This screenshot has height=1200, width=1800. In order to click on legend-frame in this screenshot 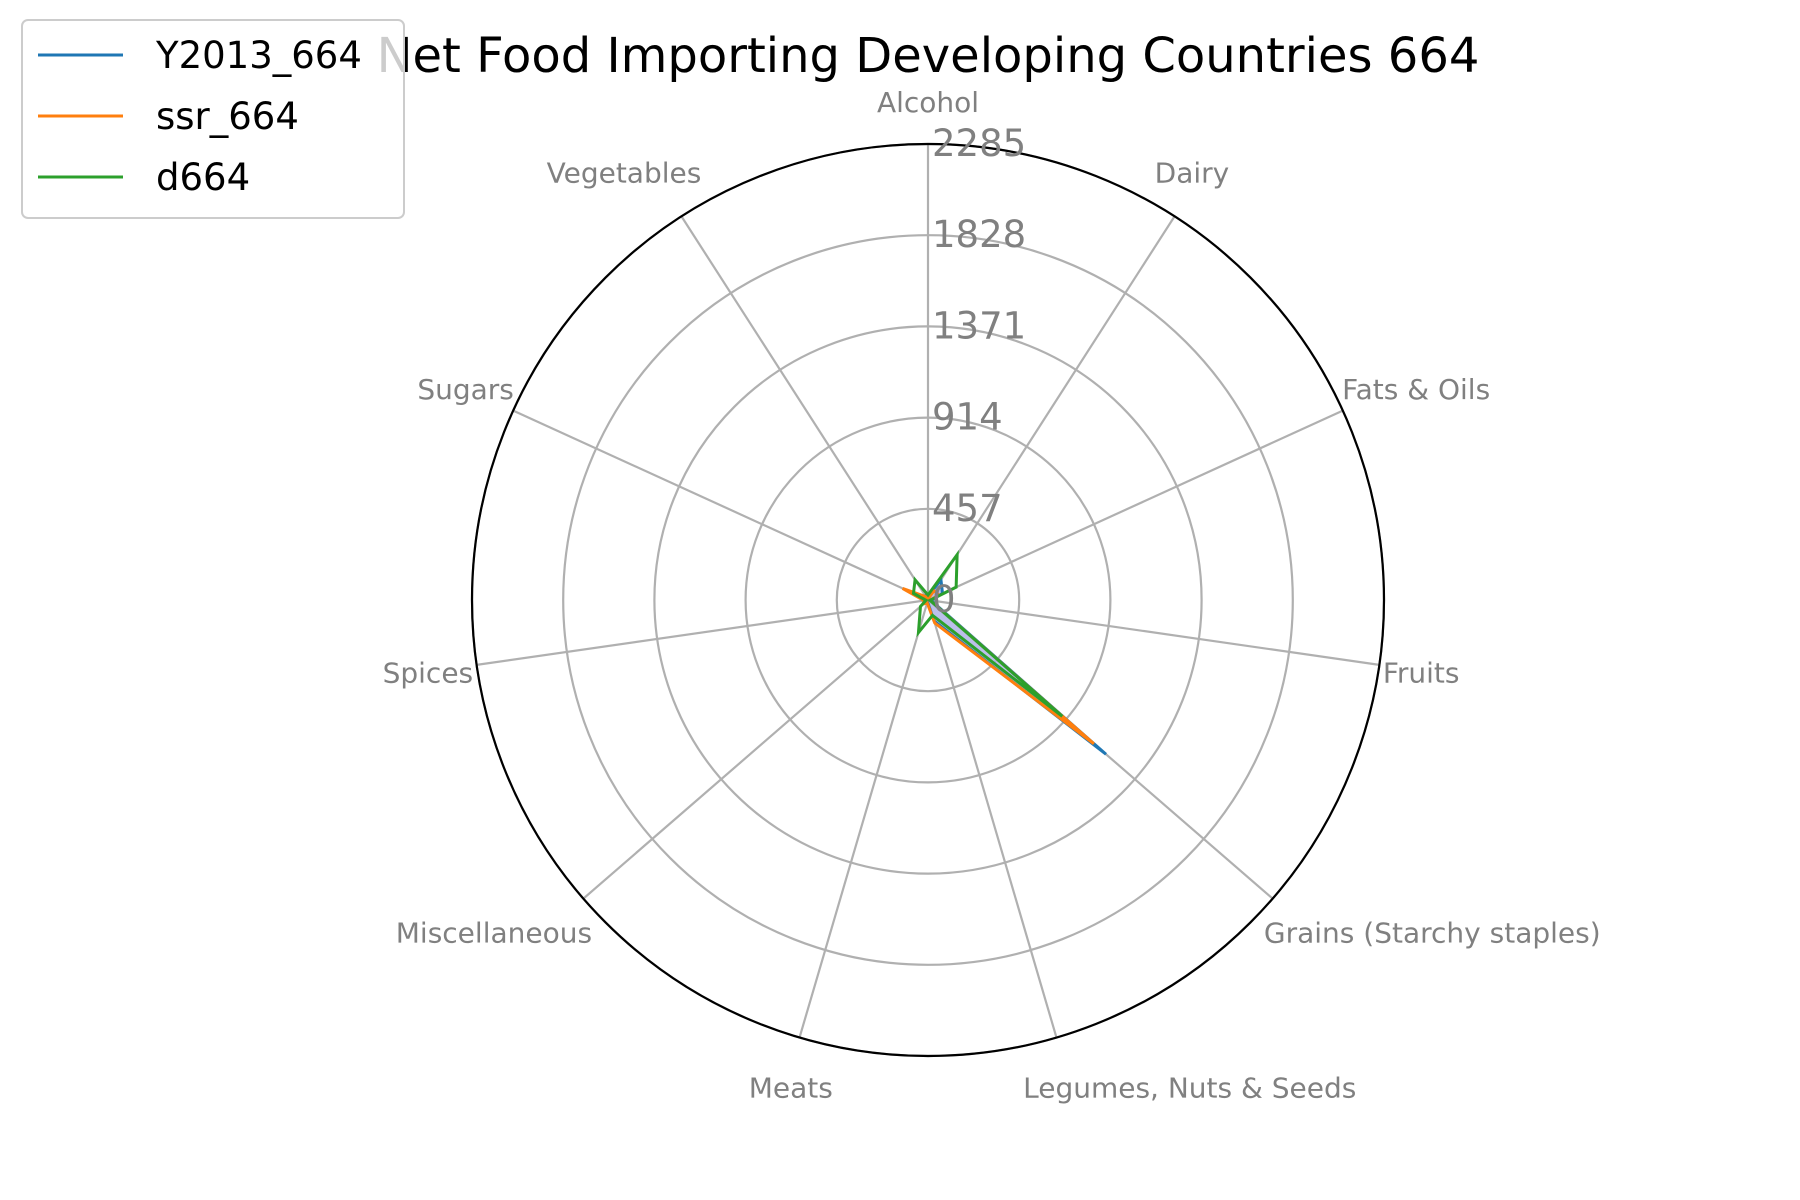, I will do `click(213, 119)`.